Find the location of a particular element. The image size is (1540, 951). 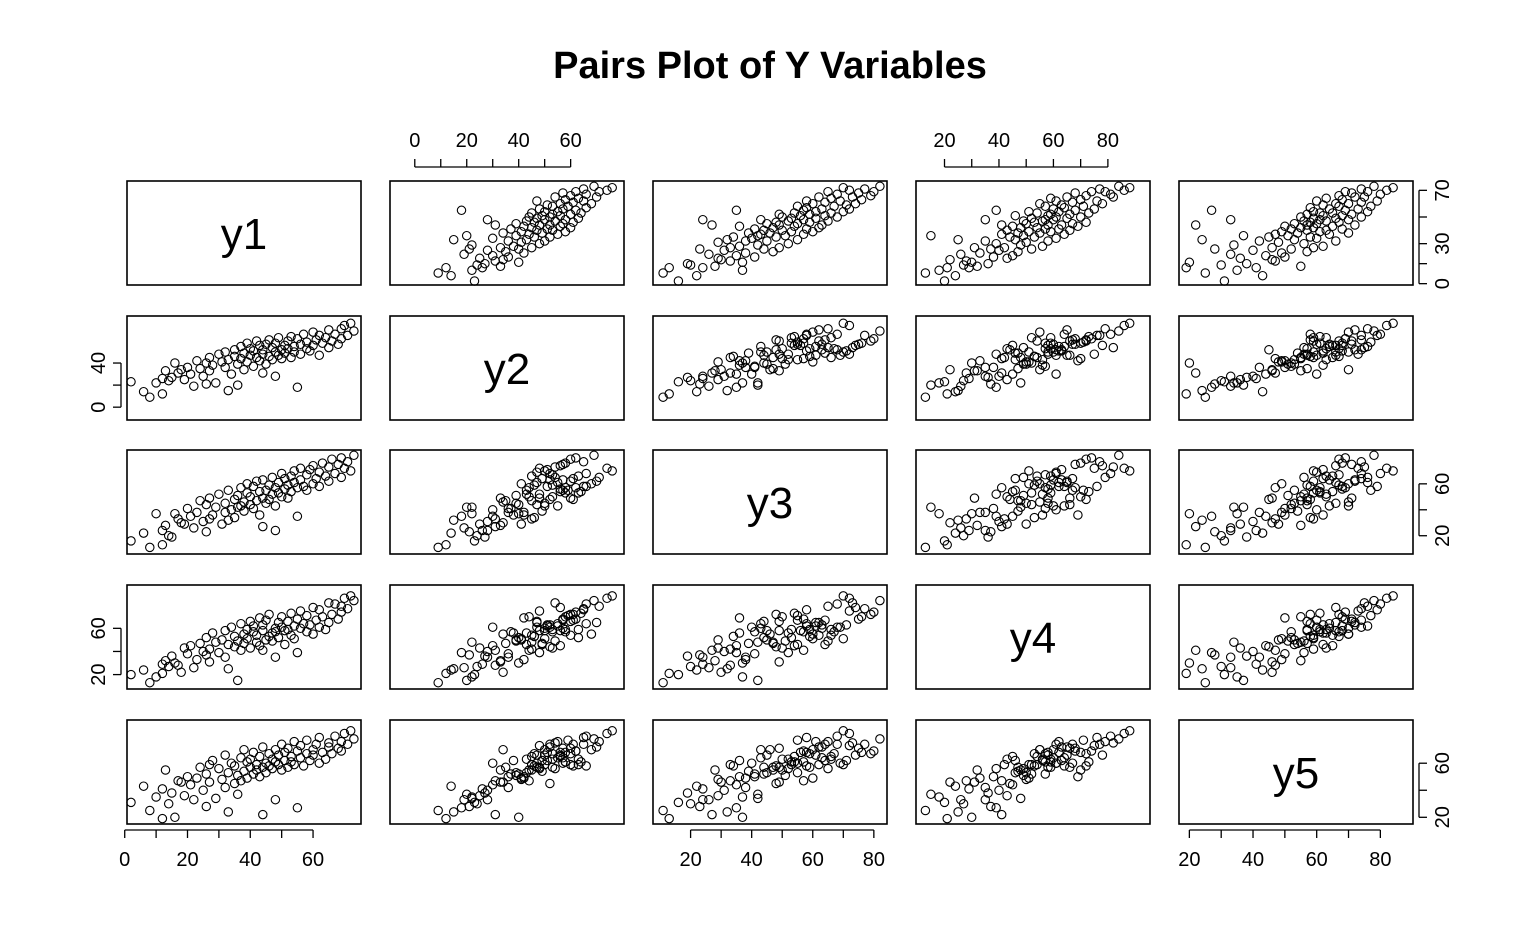

panel-frame is located at coordinates (1033, 233).